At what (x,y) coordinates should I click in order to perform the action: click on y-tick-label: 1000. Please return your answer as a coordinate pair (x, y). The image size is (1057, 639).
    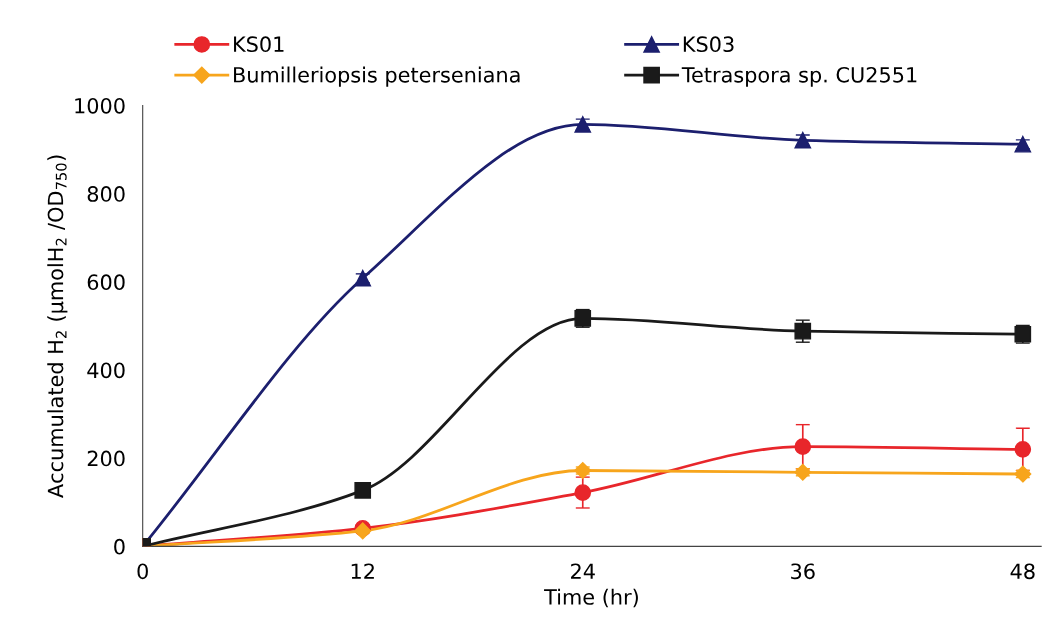
    Looking at the image, I should click on (100, 105).